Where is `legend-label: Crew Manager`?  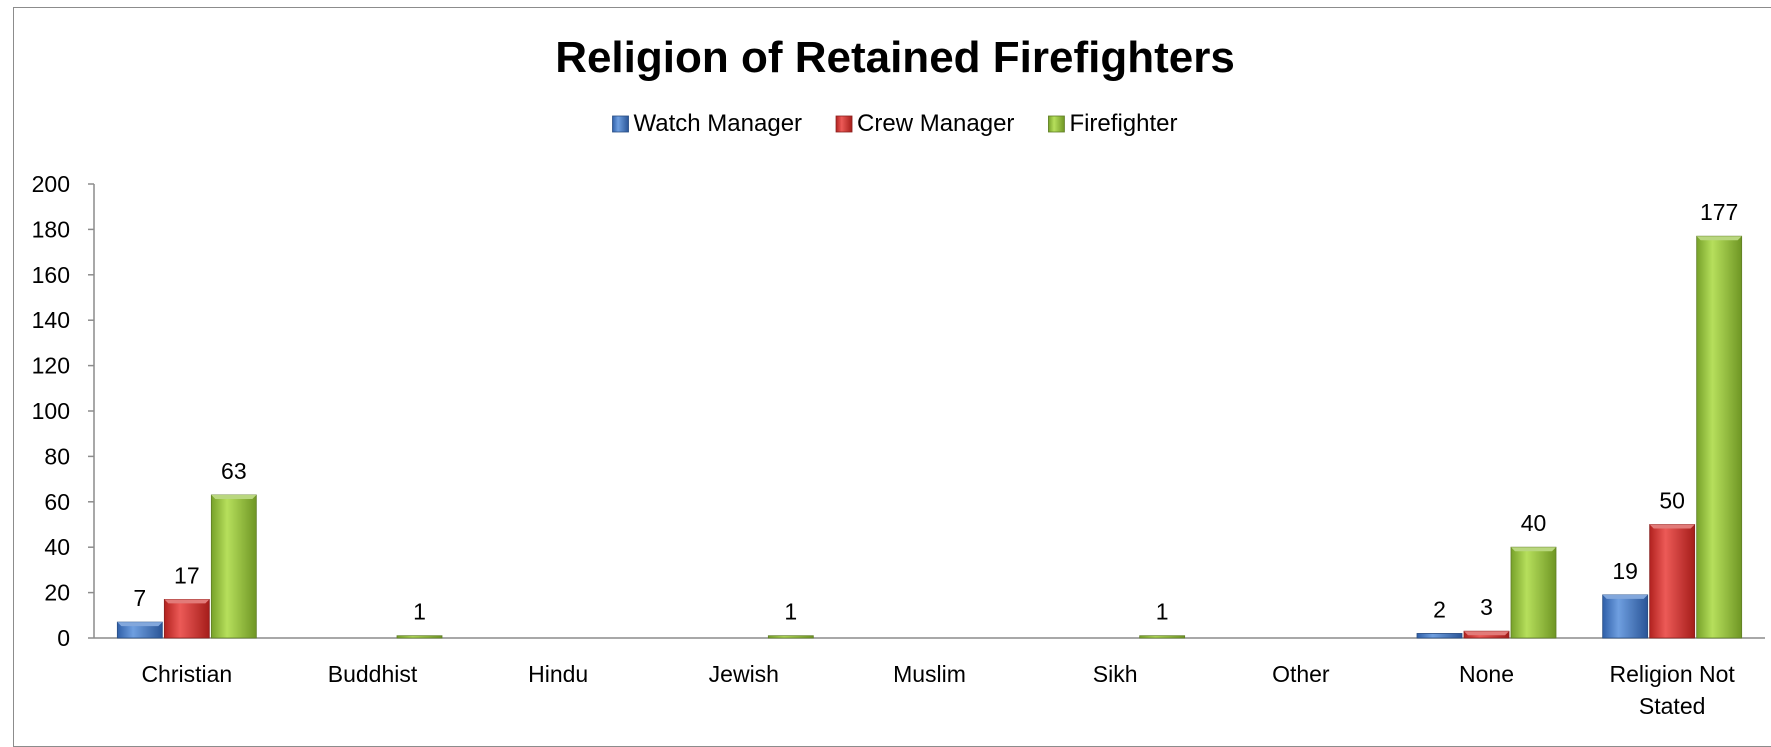 legend-label: Crew Manager is located at coordinates (935, 123).